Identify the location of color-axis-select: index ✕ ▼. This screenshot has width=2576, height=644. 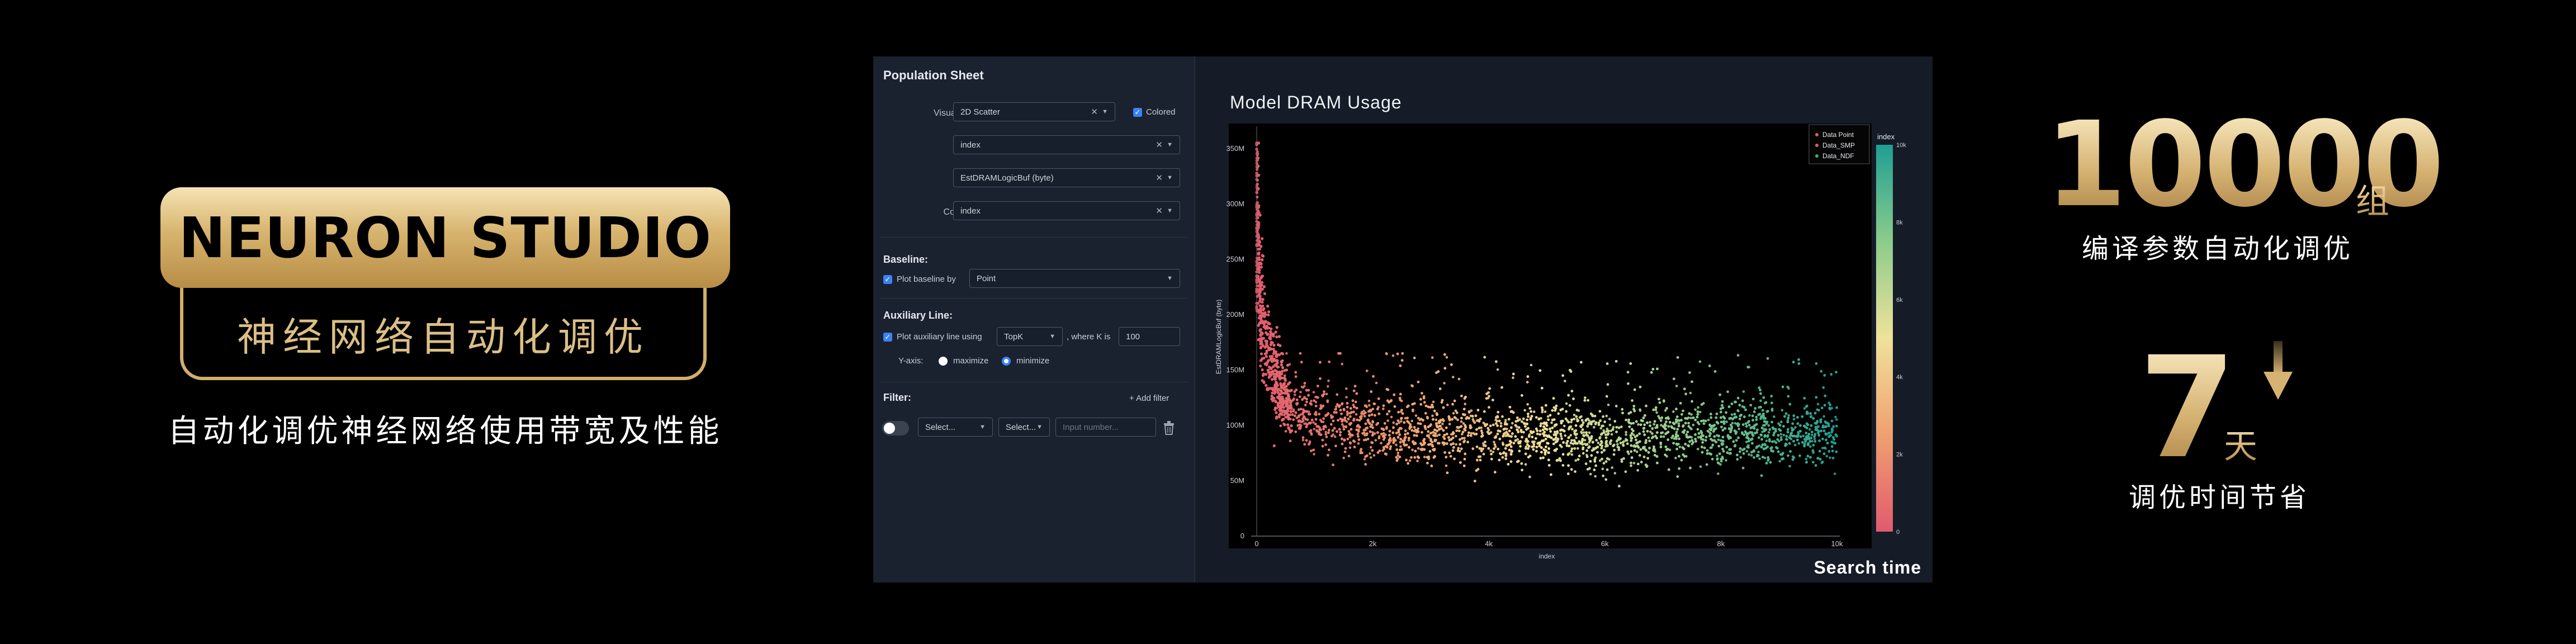
(1066, 211).